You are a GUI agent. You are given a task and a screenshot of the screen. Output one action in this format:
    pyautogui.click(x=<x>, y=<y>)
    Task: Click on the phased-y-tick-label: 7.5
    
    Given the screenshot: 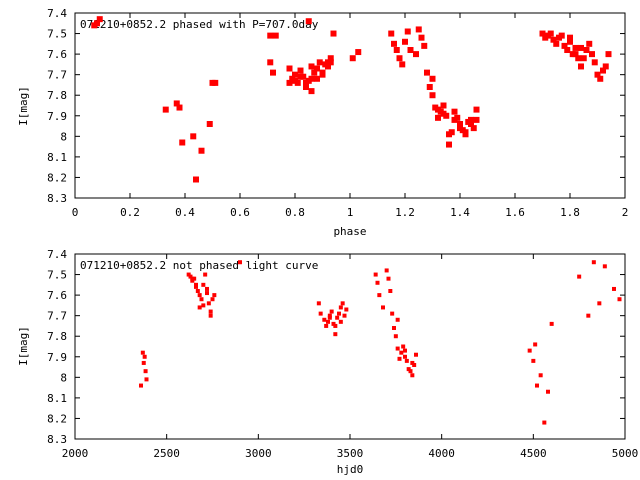 What is the action you would take?
    pyautogui.click(x=57, y=34)
    